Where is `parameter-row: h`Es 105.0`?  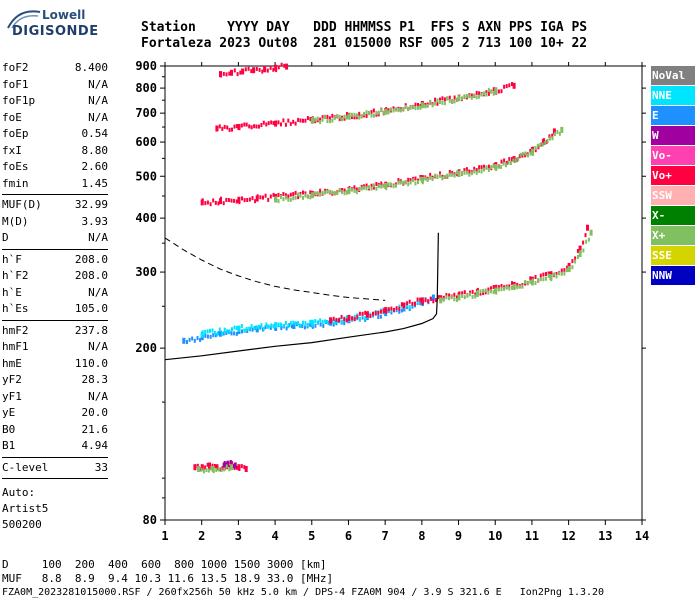 parameter-row: h`Es 105.0 is located at coordinates (55, 309).